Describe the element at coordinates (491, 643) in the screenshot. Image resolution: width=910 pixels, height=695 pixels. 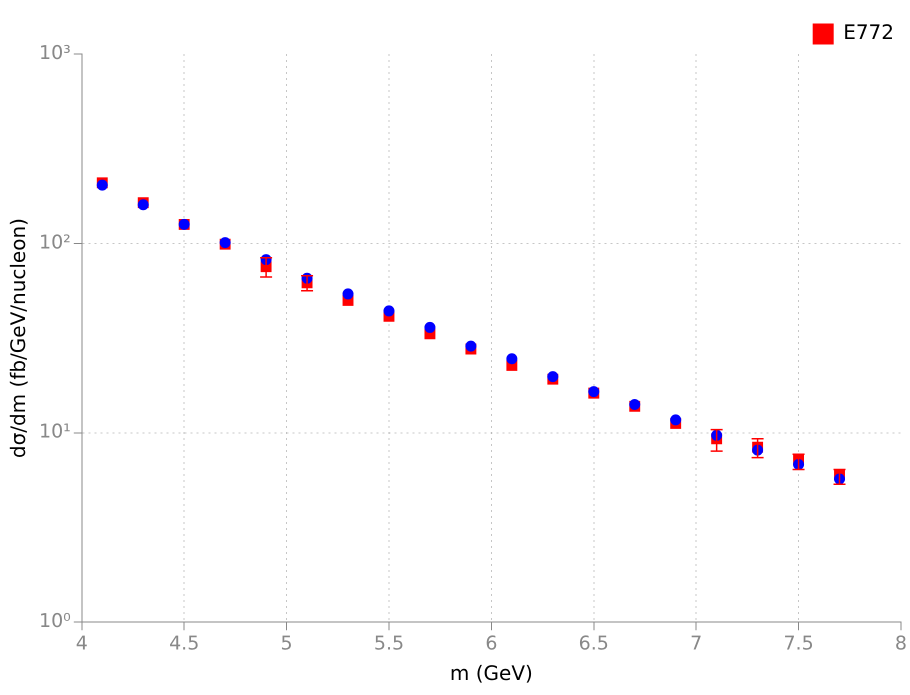
I see `x-tick-label: 6` at that location.